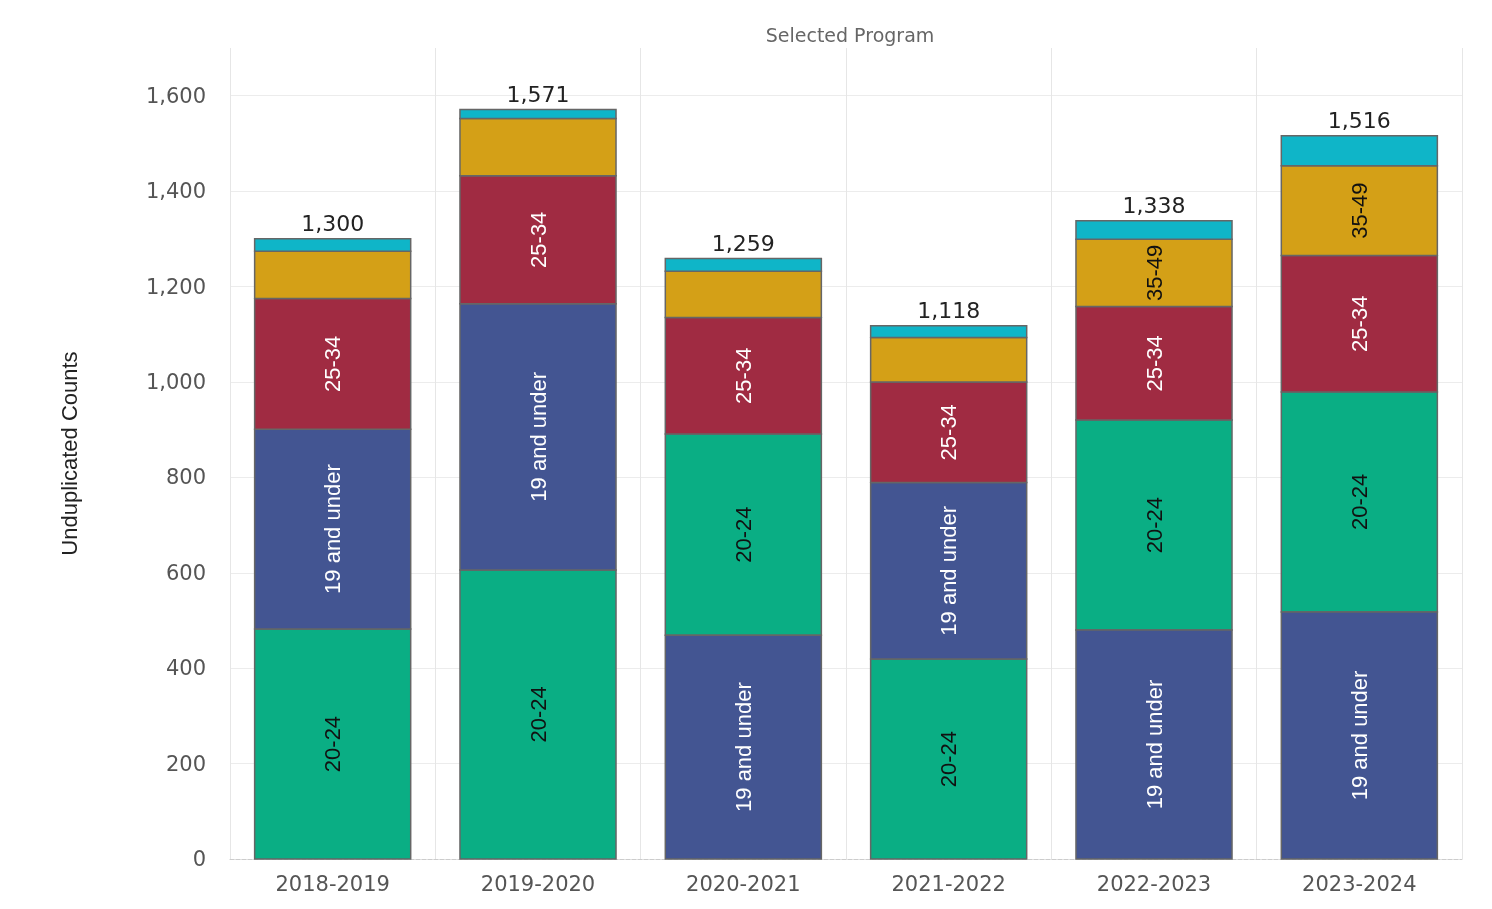 The width and height of the screenshot is (1492, 909). What do you see at coordinates (175, 381) in the screenshot?
I see `y-tick-label: 1,000` at bounding box center [175, 381].